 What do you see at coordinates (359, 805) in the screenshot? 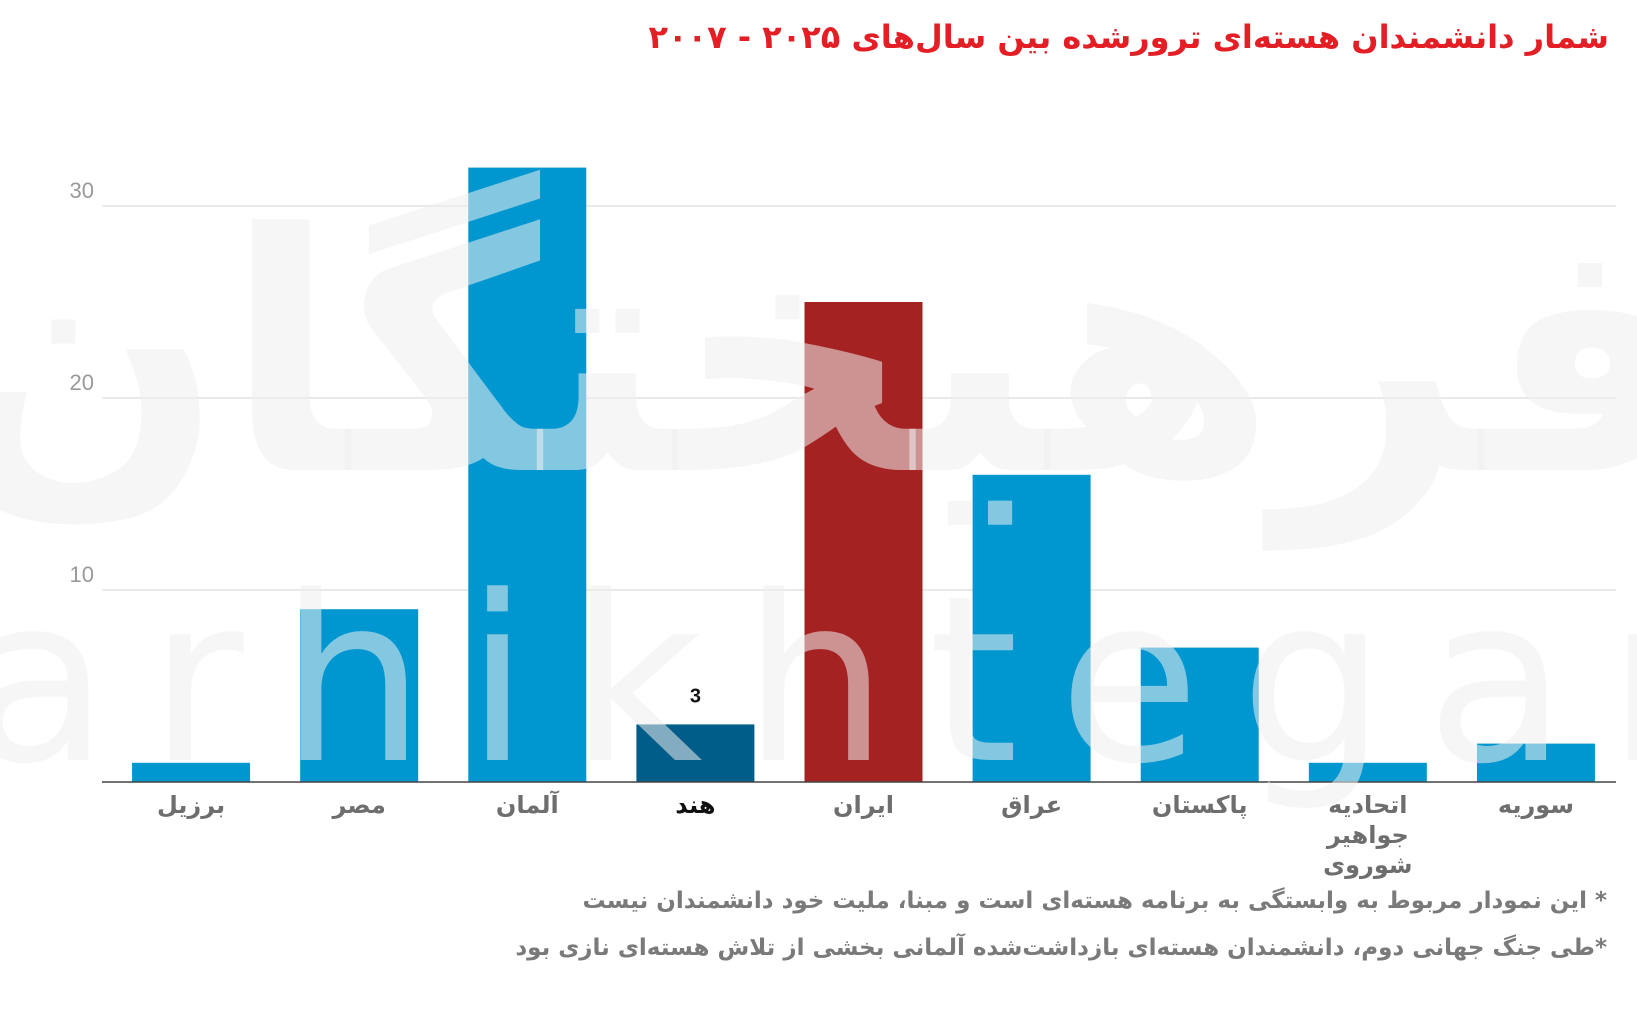
I see `x-tick-label: مصر` at bounding box center [359, 805].